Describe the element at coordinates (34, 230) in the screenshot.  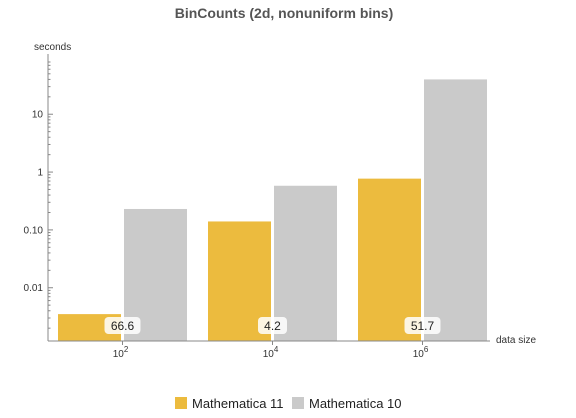
I see `y-tick-label: 0.10` at that location.